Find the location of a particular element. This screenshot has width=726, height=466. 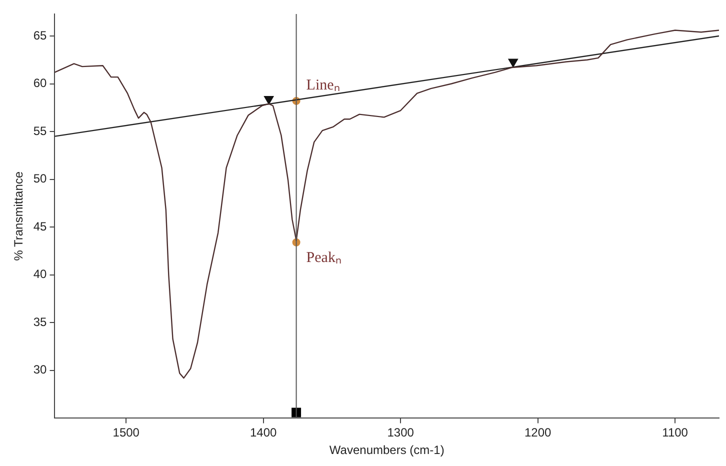

y-tick-label: 35 is located at coordinates (40, 321).